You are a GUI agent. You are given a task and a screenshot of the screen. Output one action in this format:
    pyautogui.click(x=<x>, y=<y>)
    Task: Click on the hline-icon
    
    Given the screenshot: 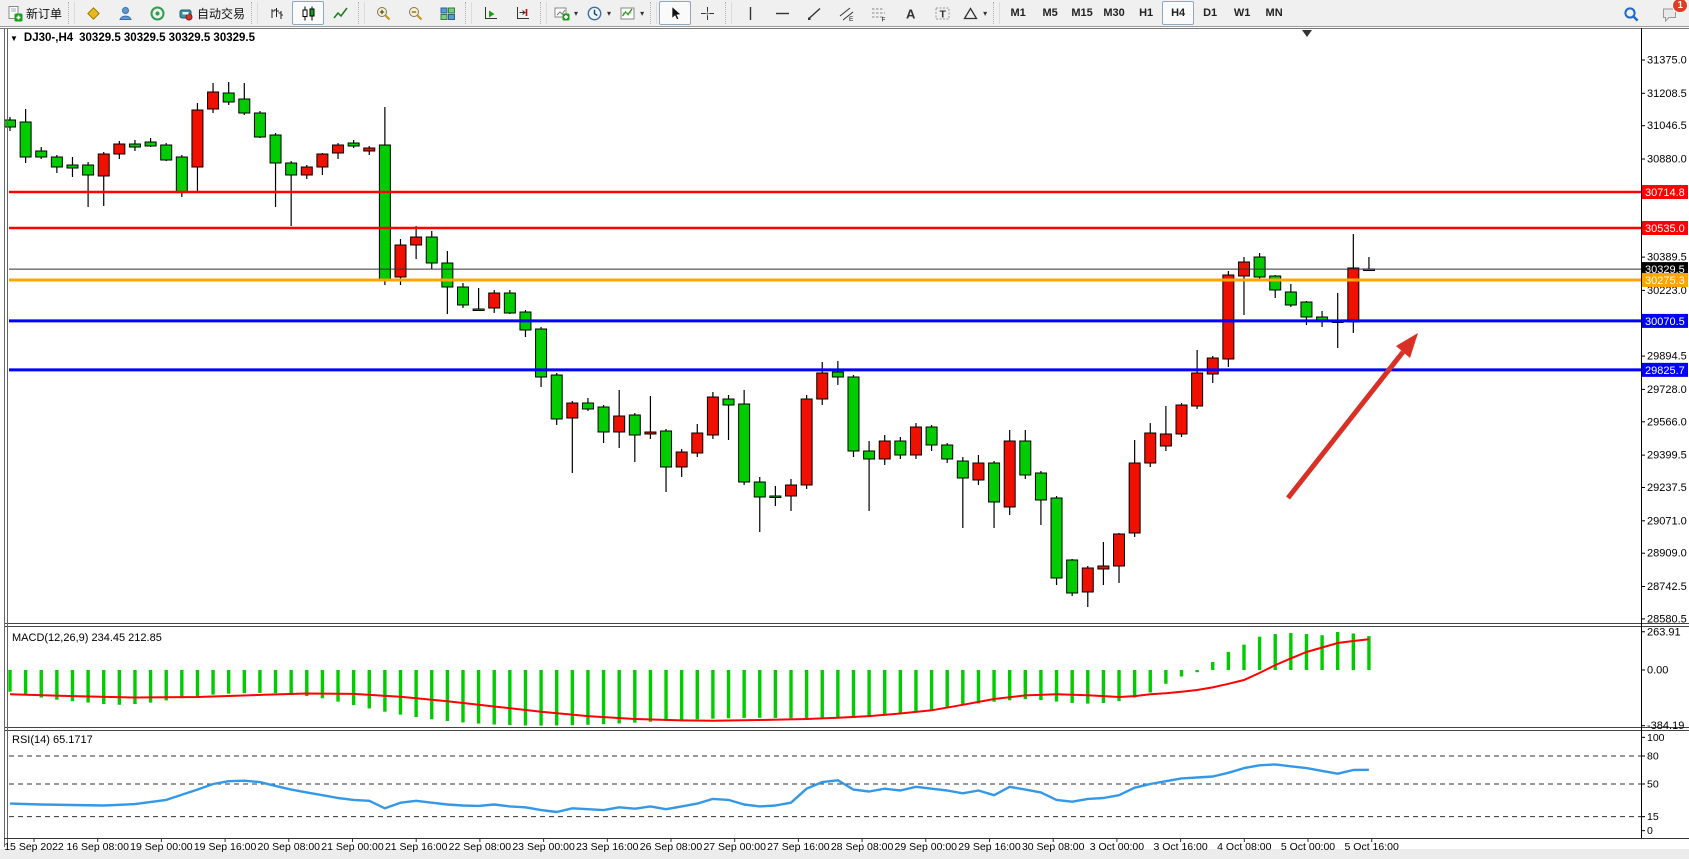 What is the action you would take?
    pyautogui.click(x=782, y=13)
    